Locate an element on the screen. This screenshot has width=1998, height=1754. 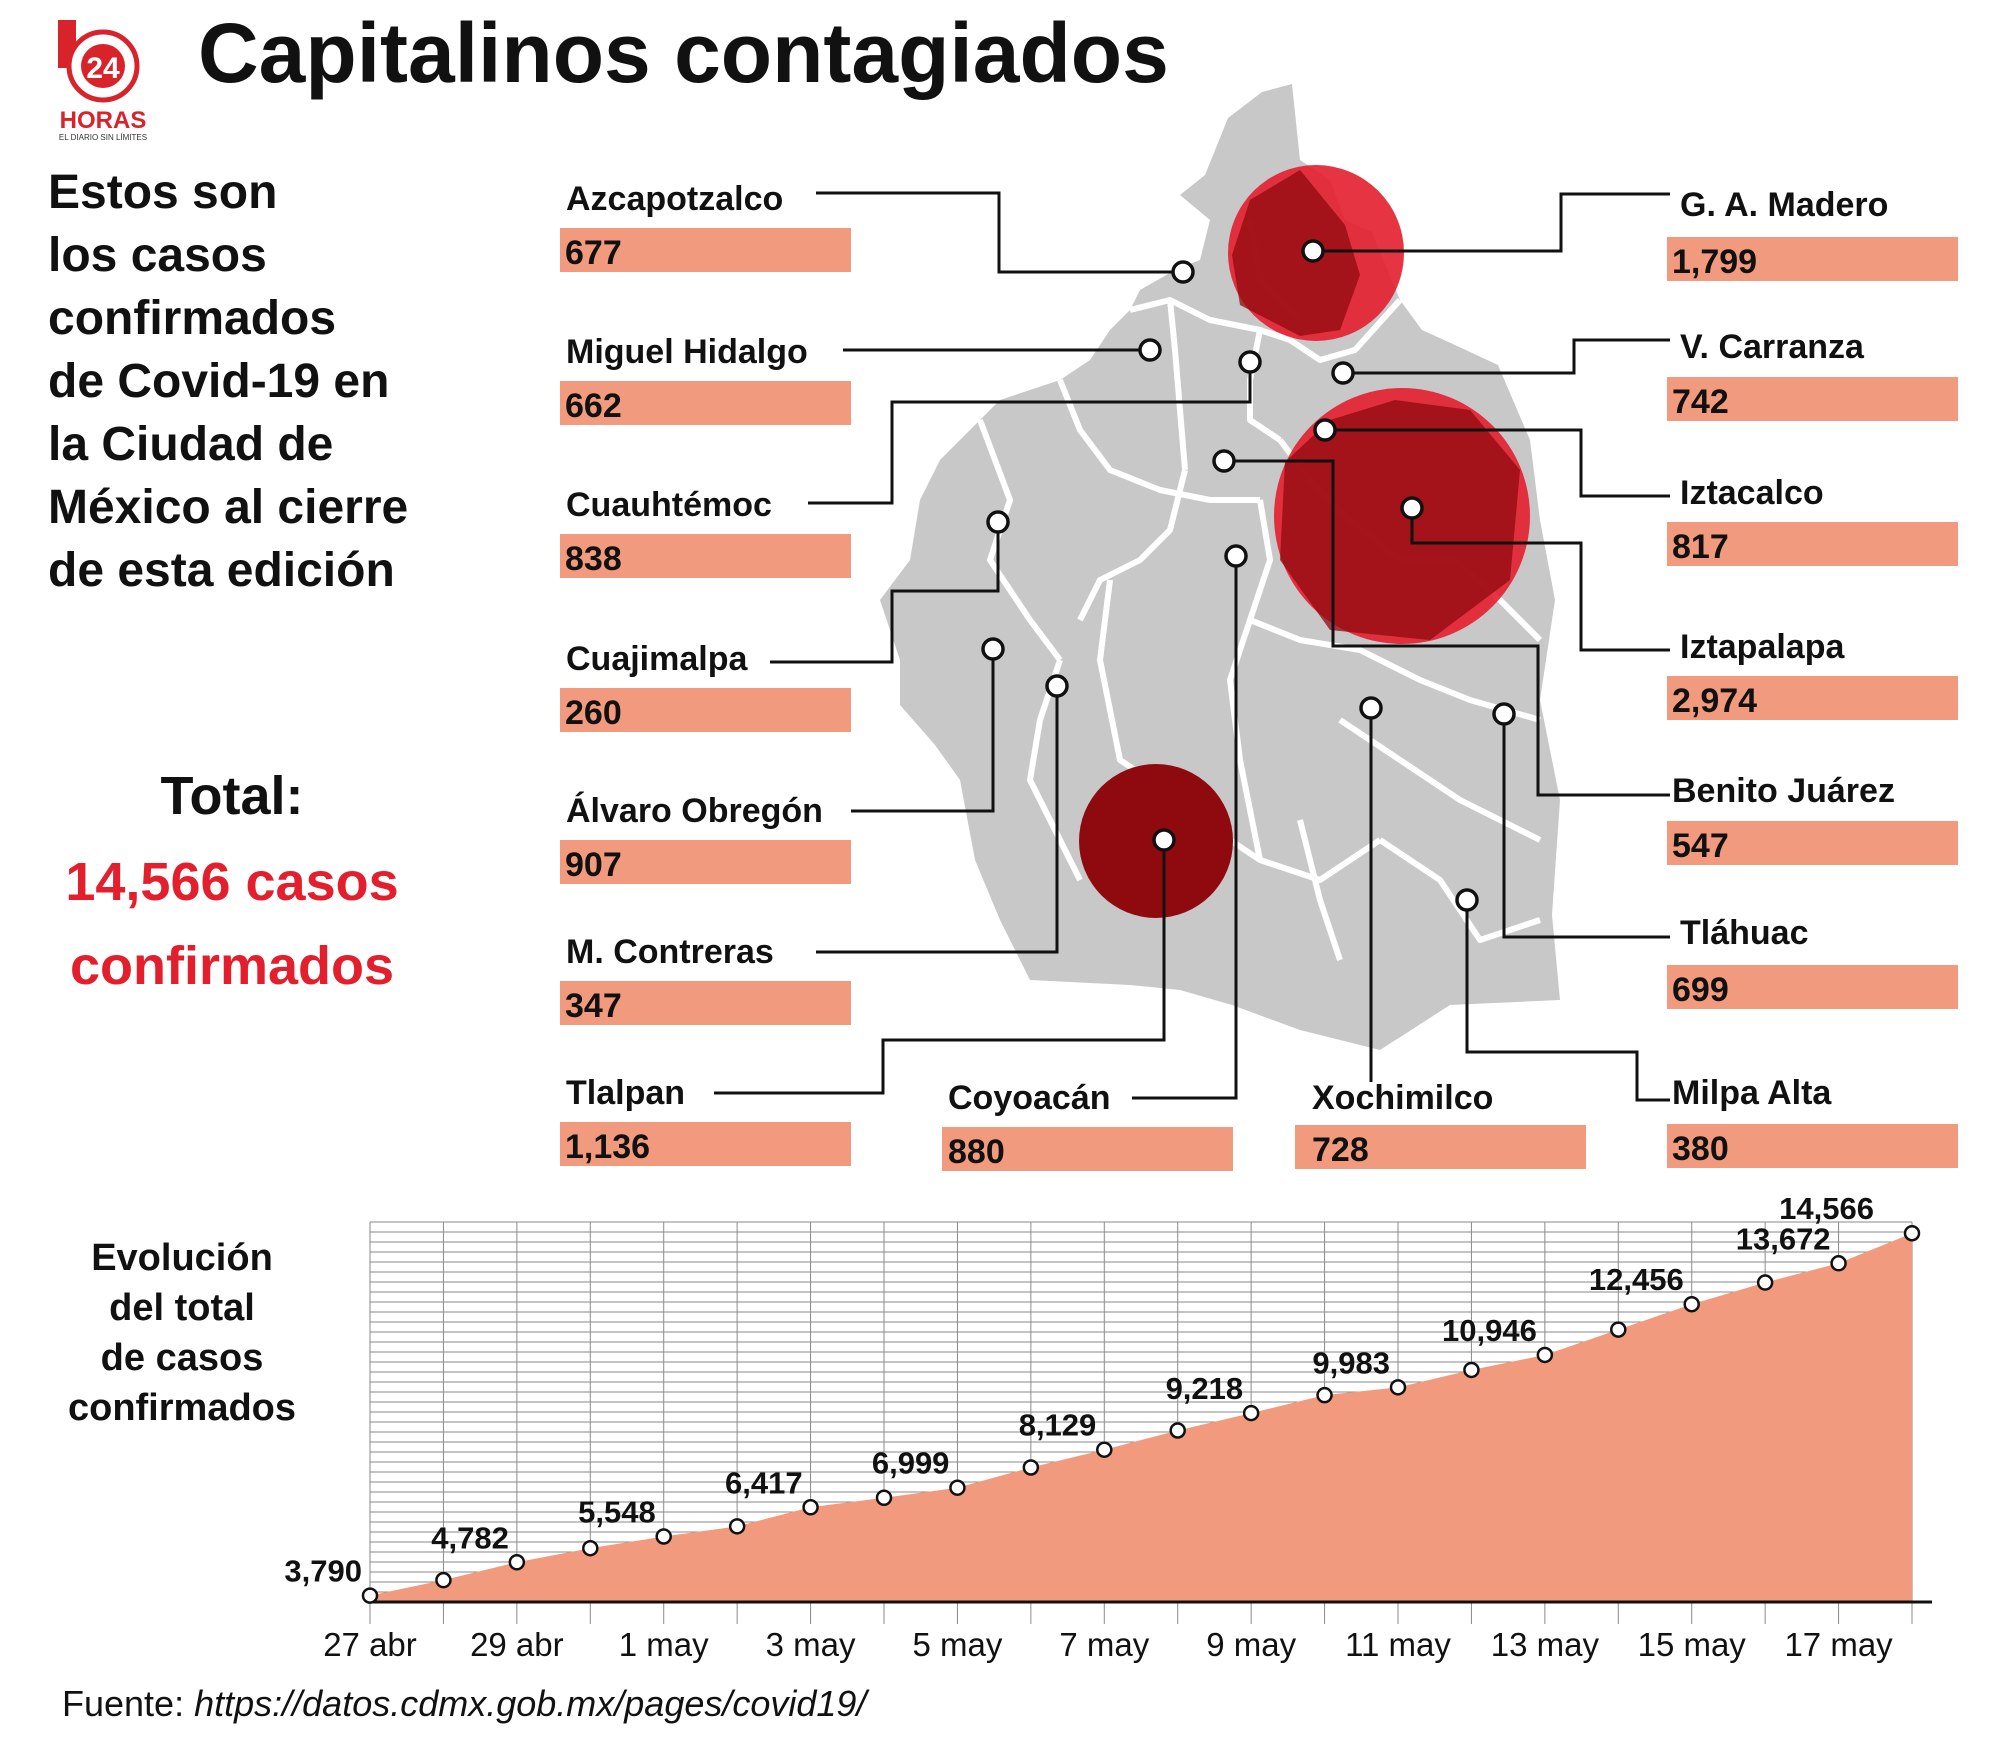
borough-name: M. Contreras is located at coordinates (670, 952).